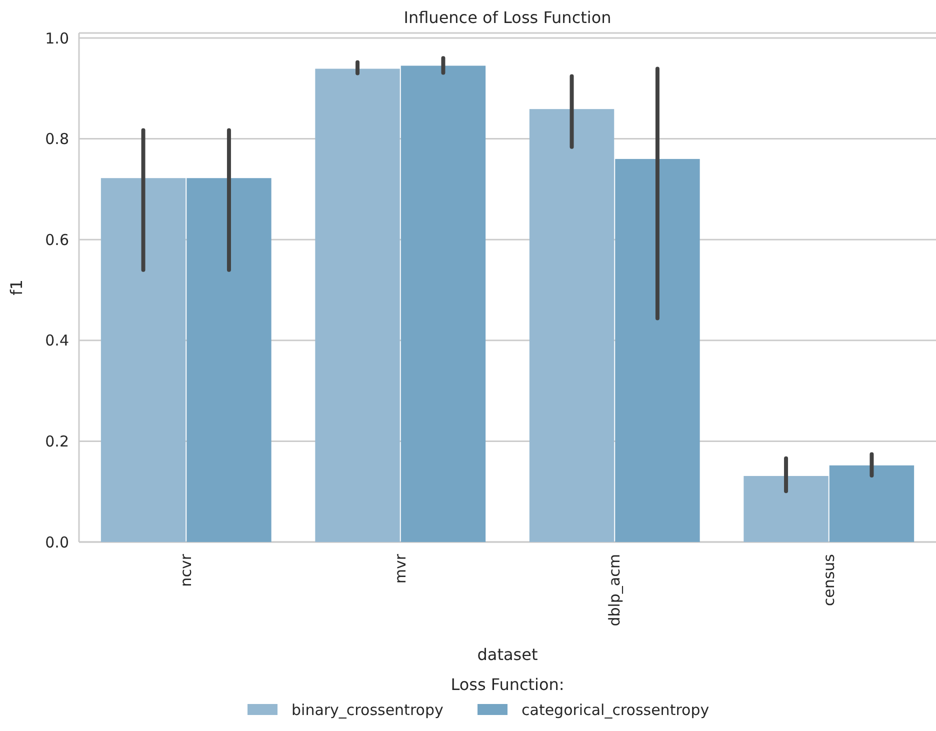 The height and width of the screenshot is (731, 936). What do you see at coordinates (186, 570) in the screenshot?
I see `x-tick-label: ncvr` at bounding box center [186, 570].